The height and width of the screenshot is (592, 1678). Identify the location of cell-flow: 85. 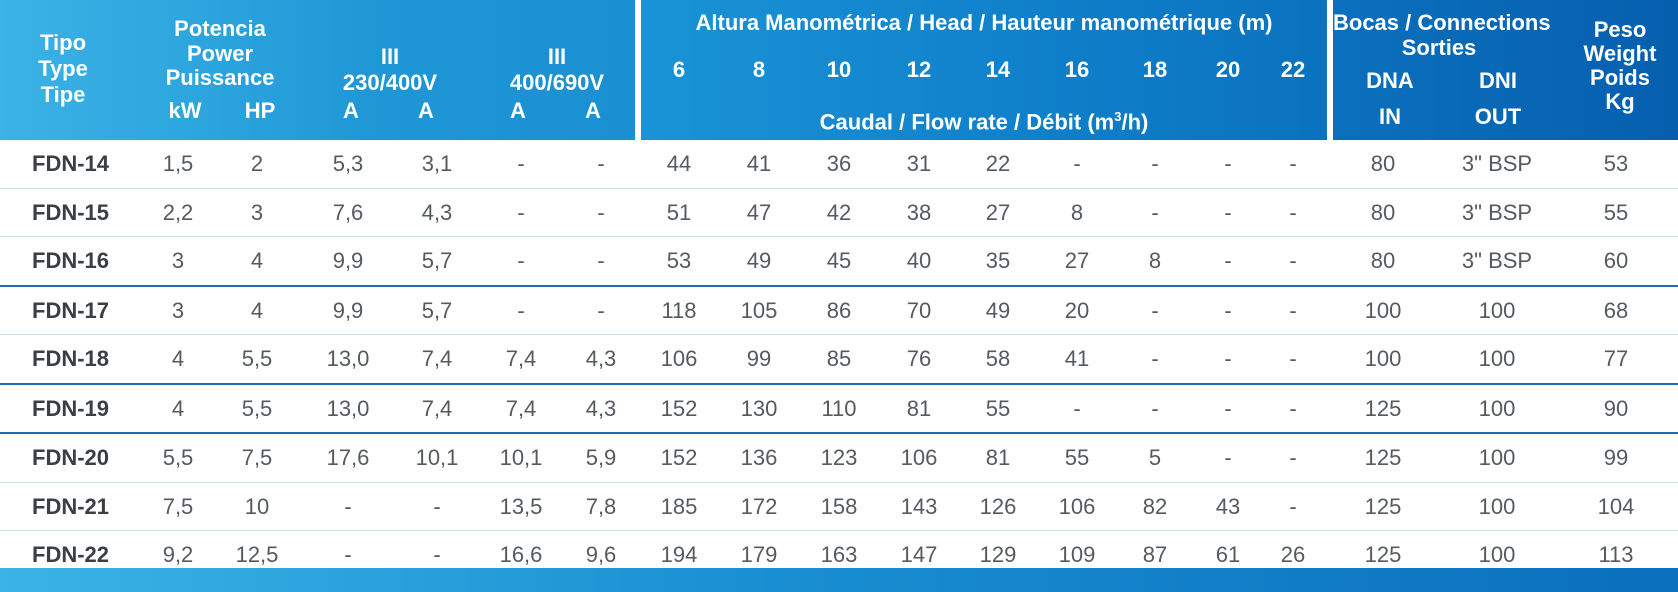
(839, 358).